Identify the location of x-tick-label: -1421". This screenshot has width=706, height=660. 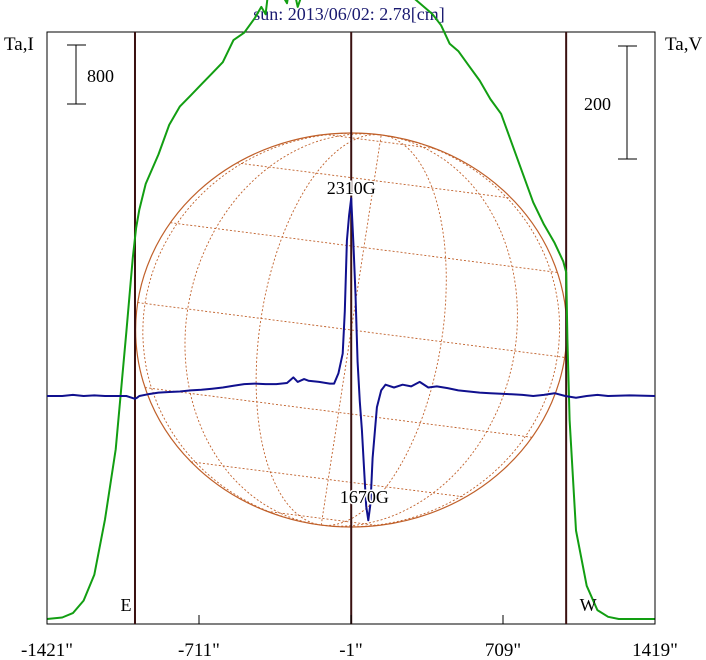
(47, 650).